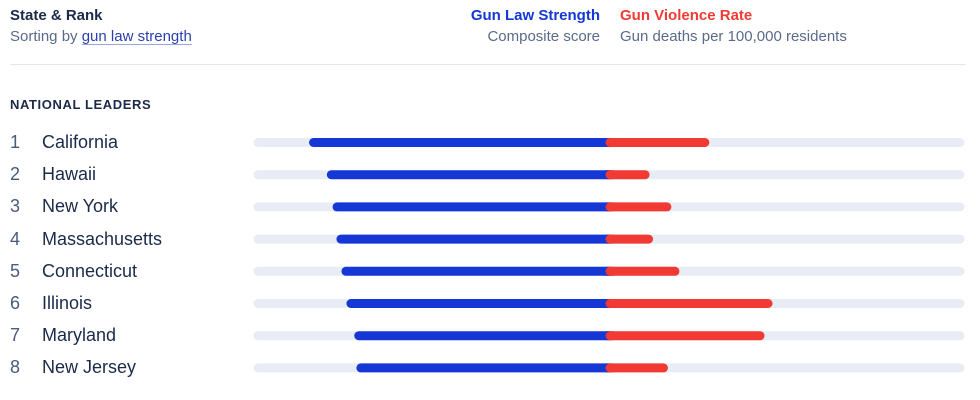  Describe the element at coordinates (136, 36) in the screenshot. I see `sort-link: gun law strength` at that location.